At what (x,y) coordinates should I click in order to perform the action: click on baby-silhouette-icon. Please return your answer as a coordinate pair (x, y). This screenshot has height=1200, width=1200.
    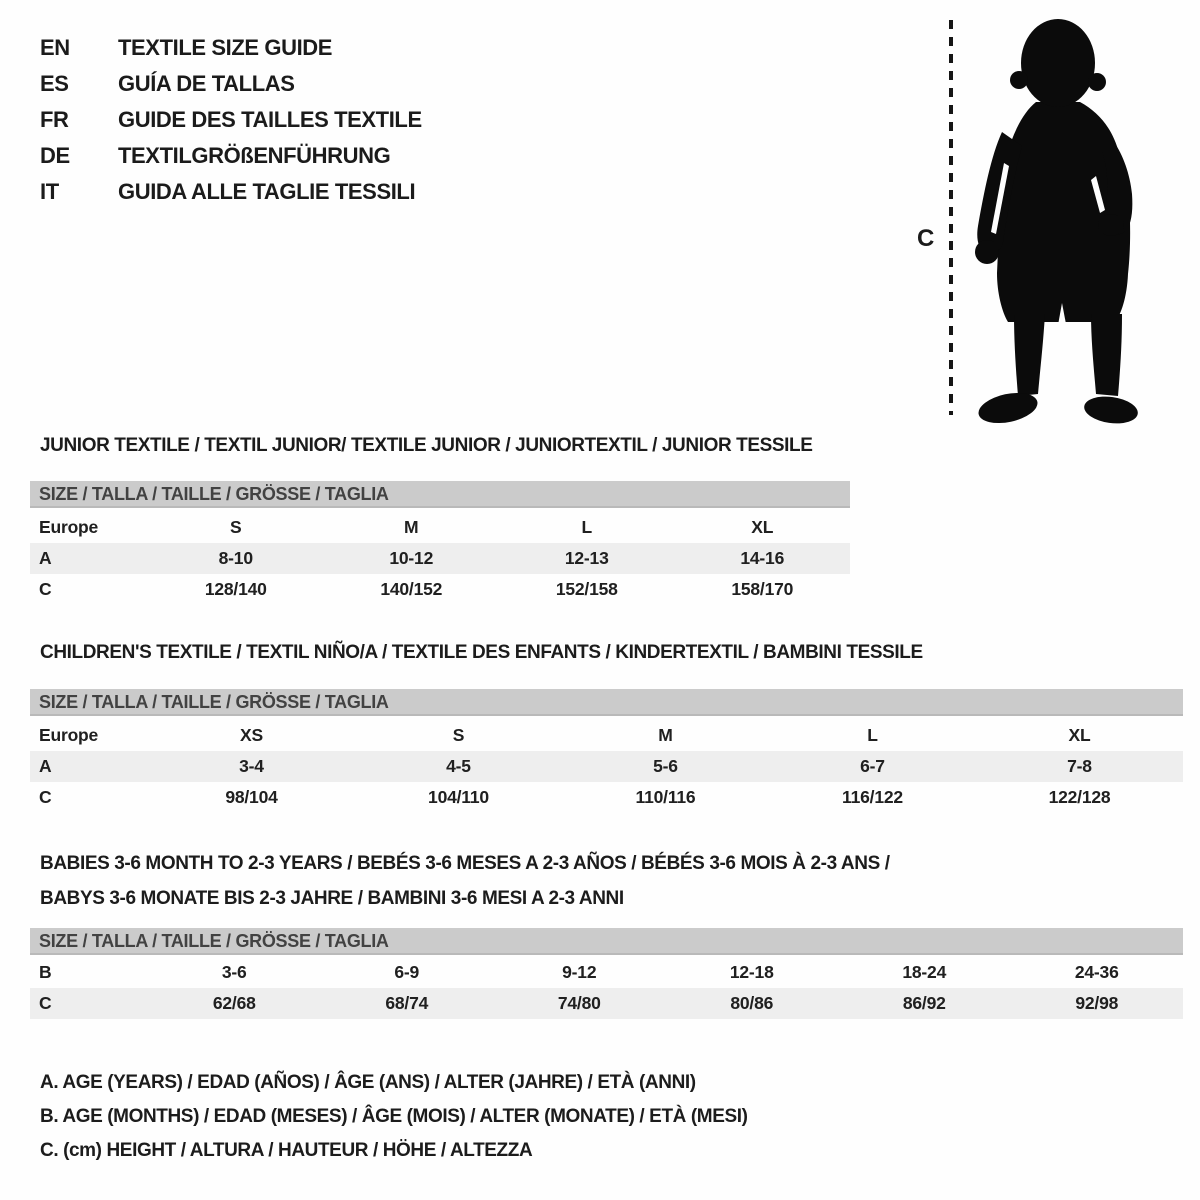
    Looking at the image, I should click on (1056, 221).